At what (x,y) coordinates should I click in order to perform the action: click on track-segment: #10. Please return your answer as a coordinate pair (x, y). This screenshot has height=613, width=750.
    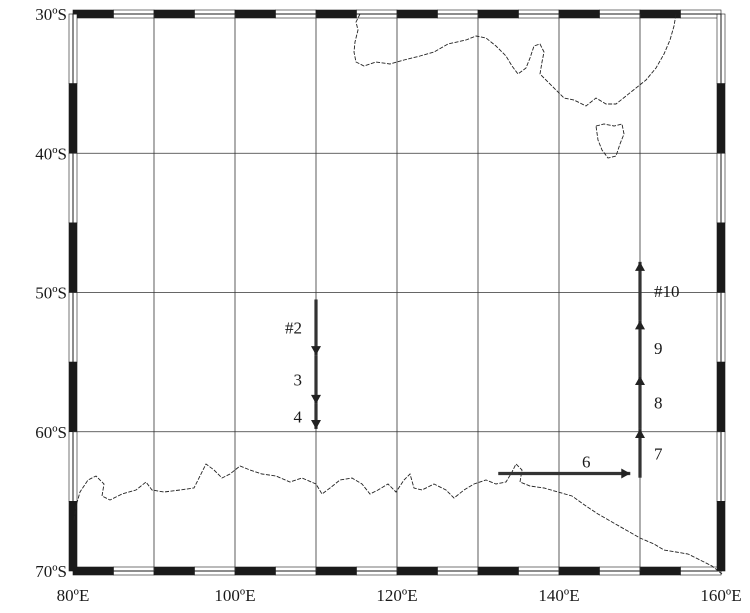
    Looking at the image, I should click on (657, 291).